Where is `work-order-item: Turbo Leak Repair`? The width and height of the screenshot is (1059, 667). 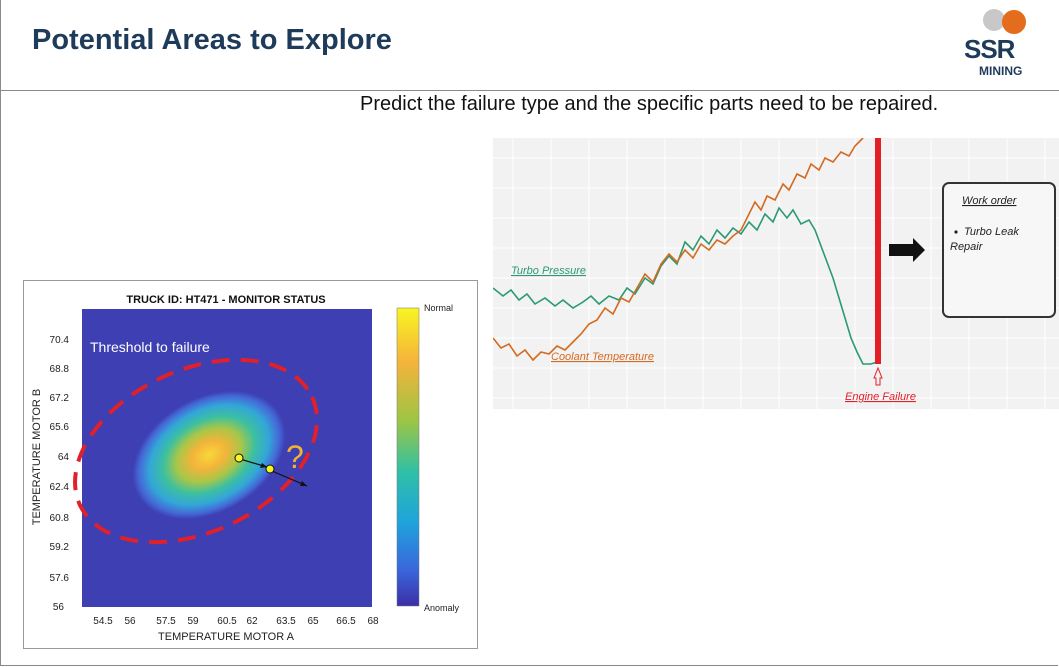 work-order-item: Turbo Leak Repair is located at coordinates (984, 239).